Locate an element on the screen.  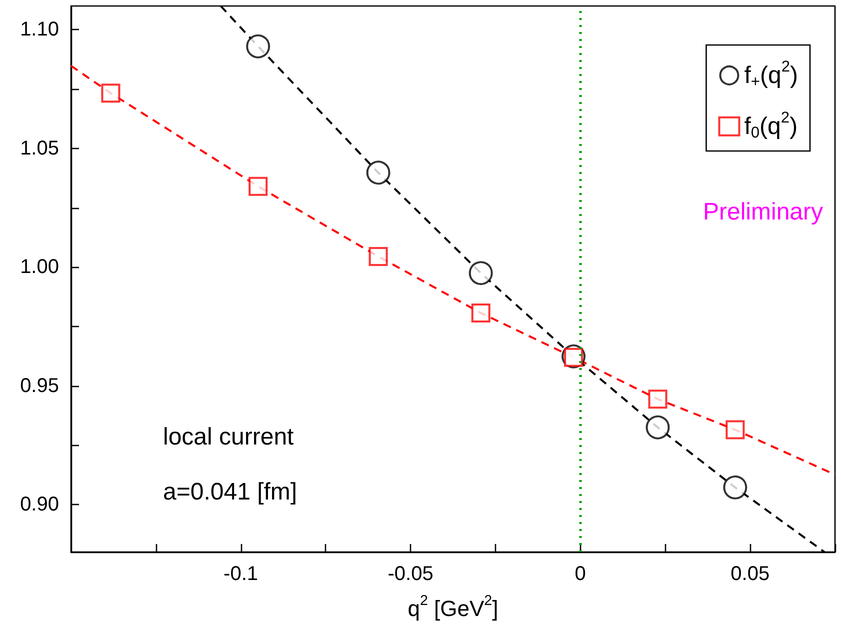
x-tick-label: -0.1 is located at coordinates (241, 574).